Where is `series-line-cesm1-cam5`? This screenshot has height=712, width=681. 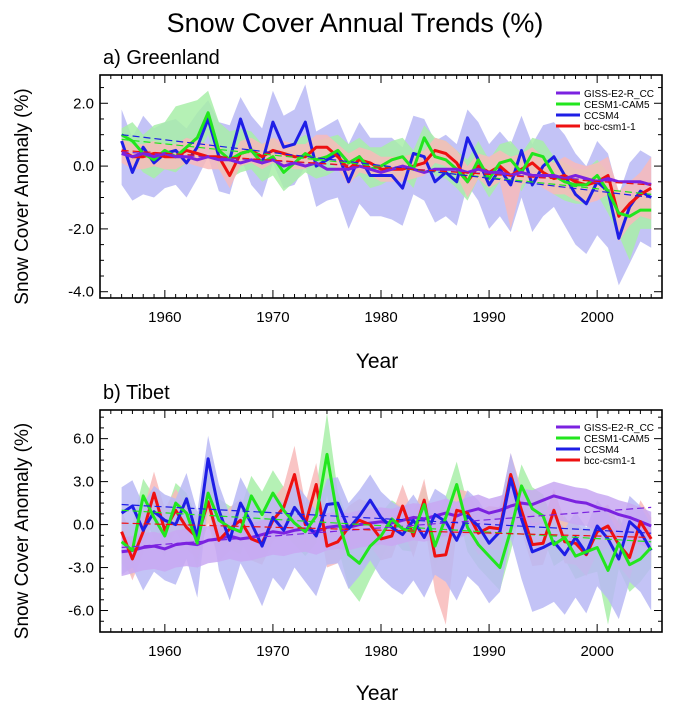 series-line-cesm1-cam5 is located at coordinates (386, 164).